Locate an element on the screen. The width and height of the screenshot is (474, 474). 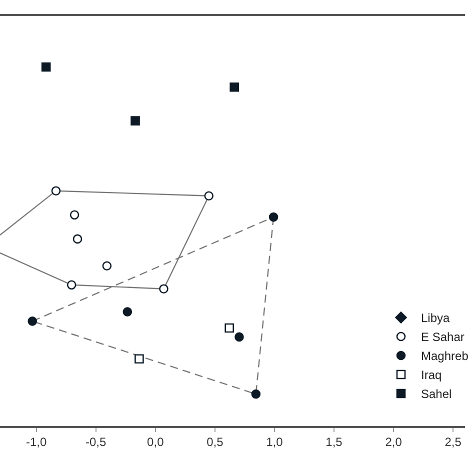
x-tick-label: 1,0 is located at coordinates (275, 442).